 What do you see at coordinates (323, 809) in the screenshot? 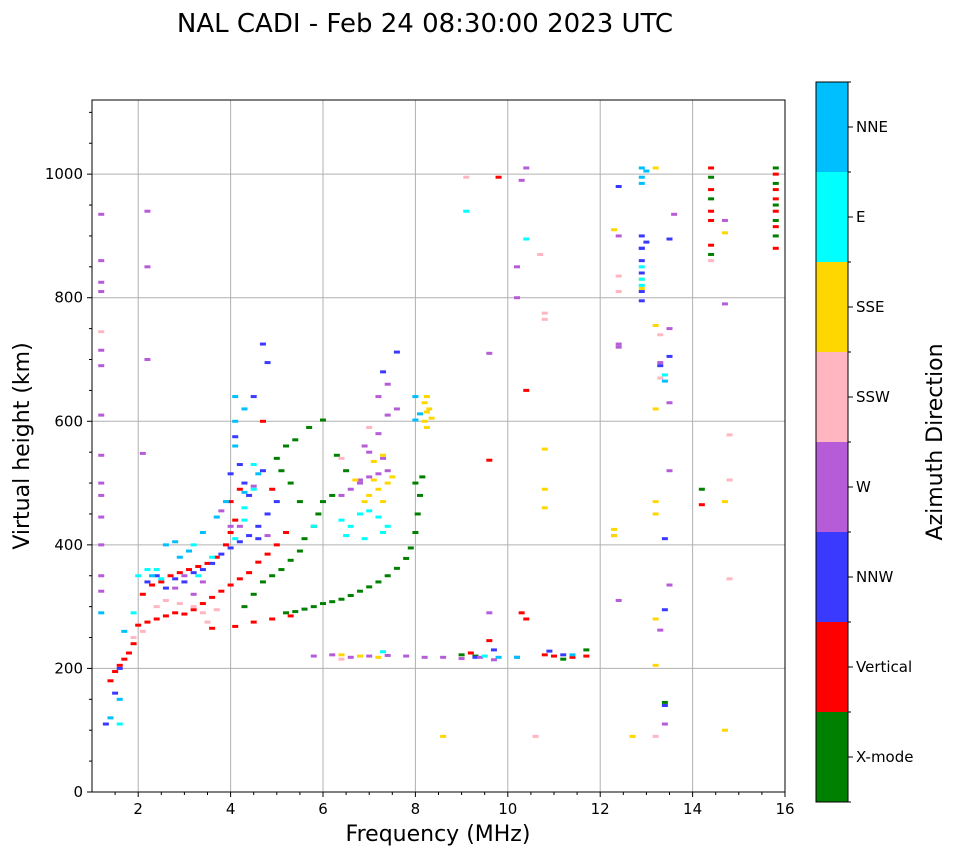
I see `x-tick-label: 6` at bounding box center [323, 809].